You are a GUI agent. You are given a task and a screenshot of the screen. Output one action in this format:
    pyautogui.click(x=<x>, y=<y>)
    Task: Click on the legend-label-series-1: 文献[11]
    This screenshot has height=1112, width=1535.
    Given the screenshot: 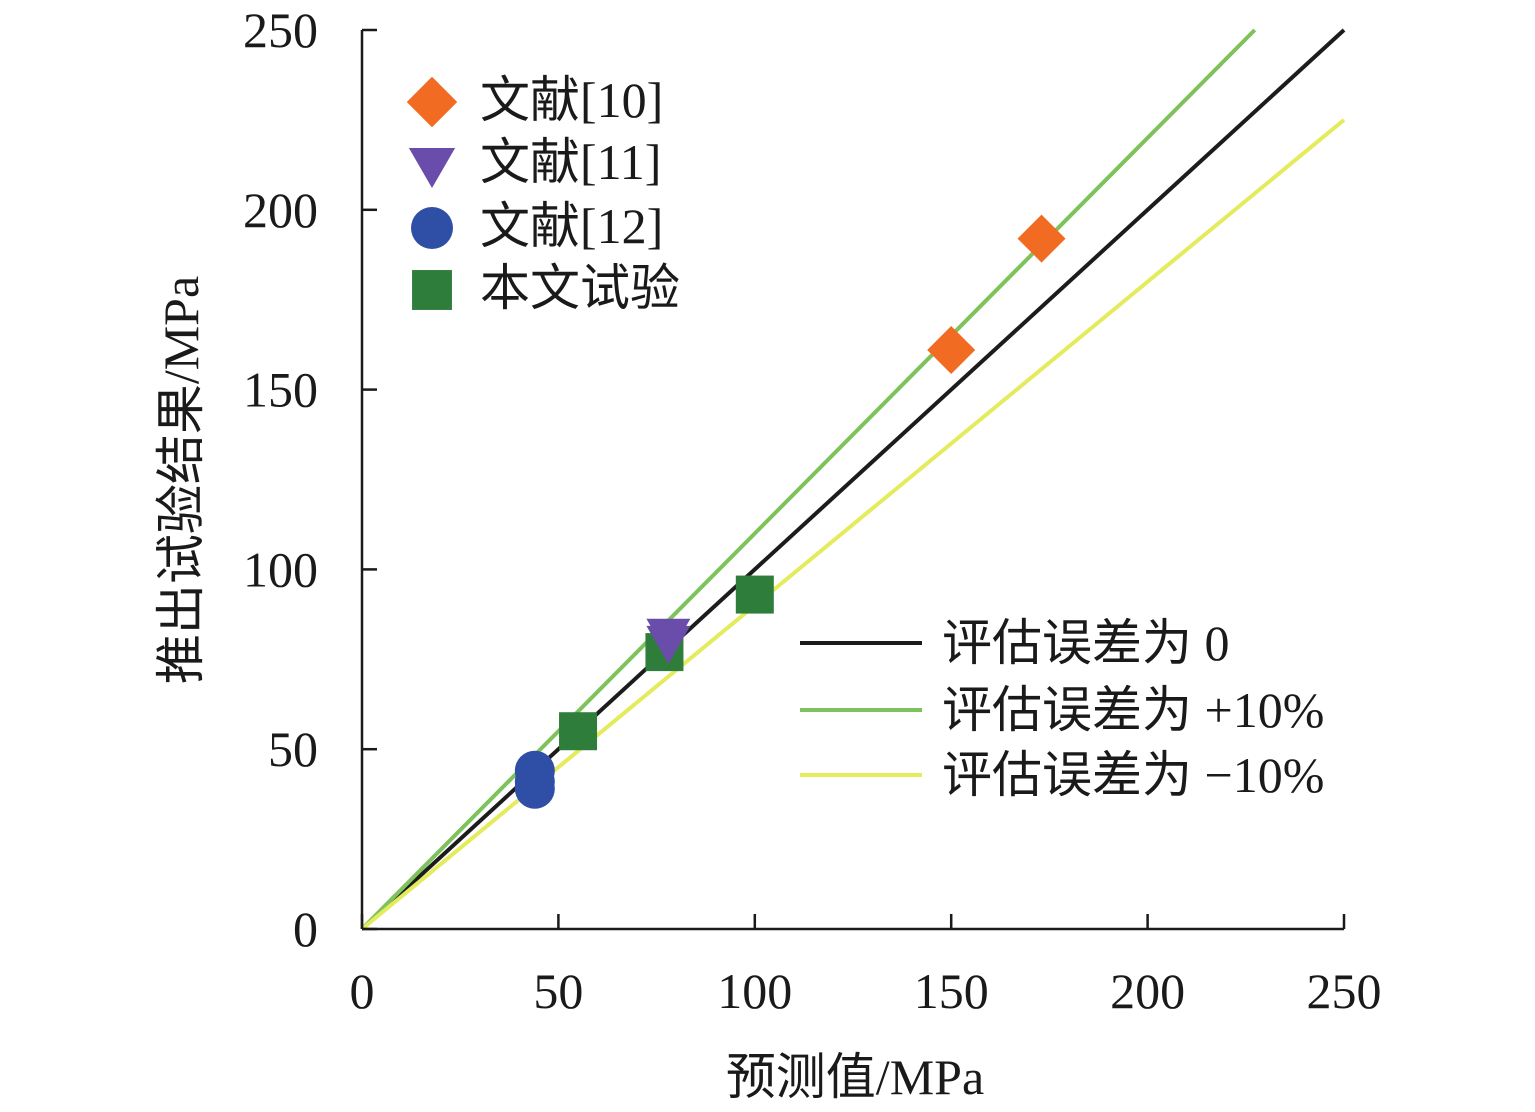 What is the action you would take?
    pyautogui.click(x=570, y=162)
    